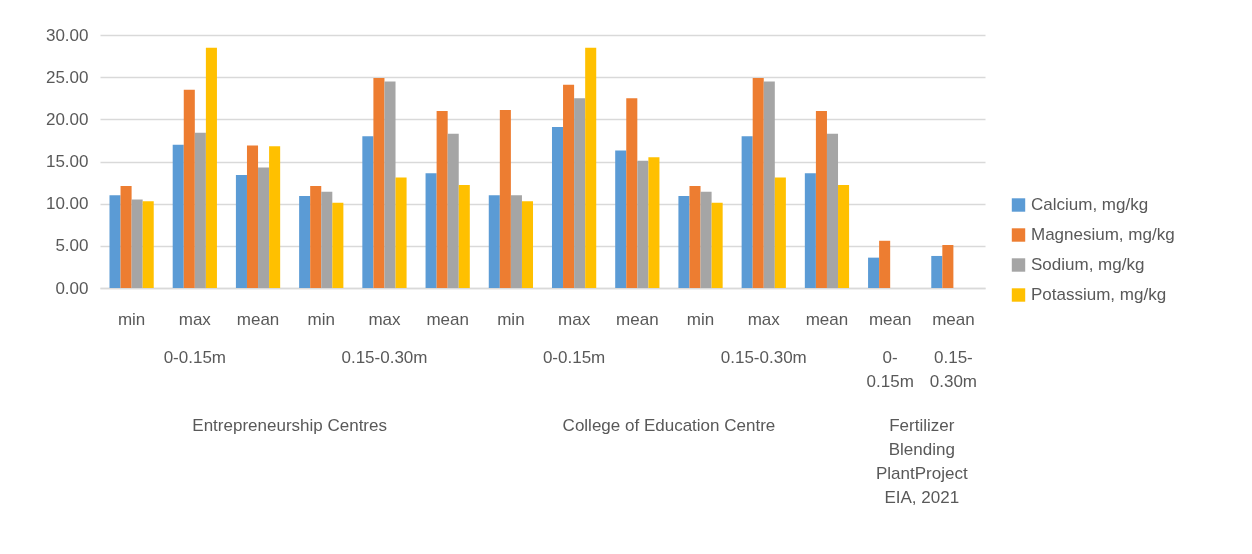 Image resolution: width=1252 pixels, height=554 pixels. I want to click on y-tick-label: 25.00, so click(67, 77).